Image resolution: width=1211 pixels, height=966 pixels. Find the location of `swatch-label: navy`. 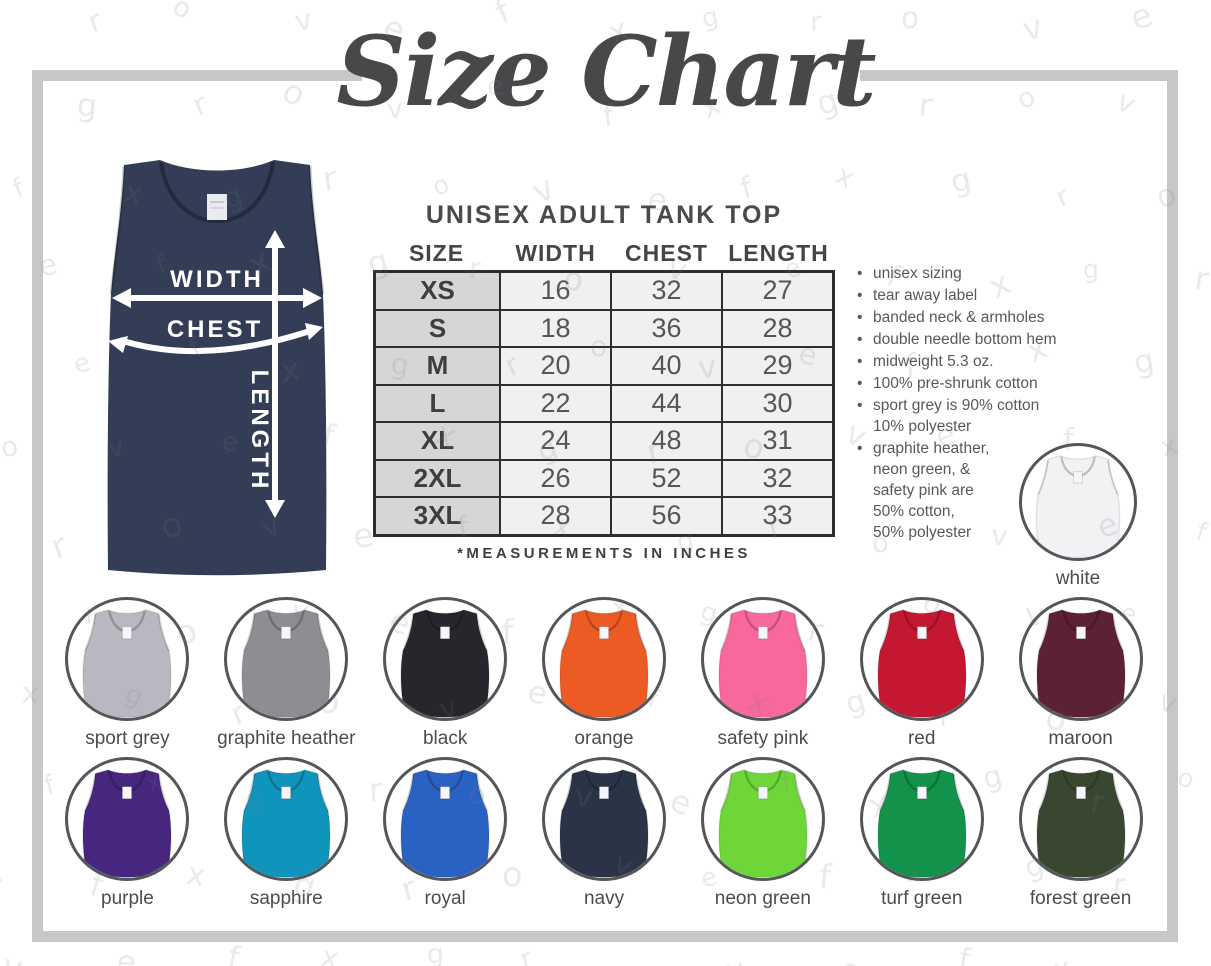

swatch-label: navy is located at coordinates (604, 898).